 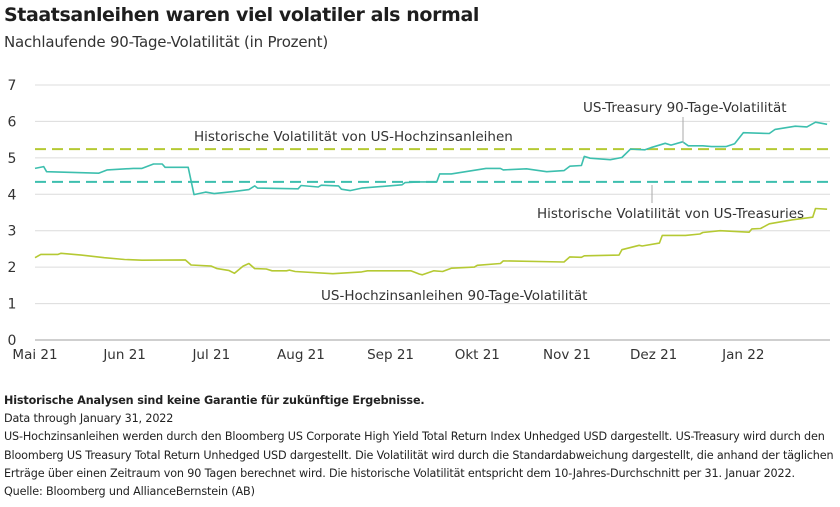 I want to click on x-tick-label: Okt 21, so click(x=477, y=355).